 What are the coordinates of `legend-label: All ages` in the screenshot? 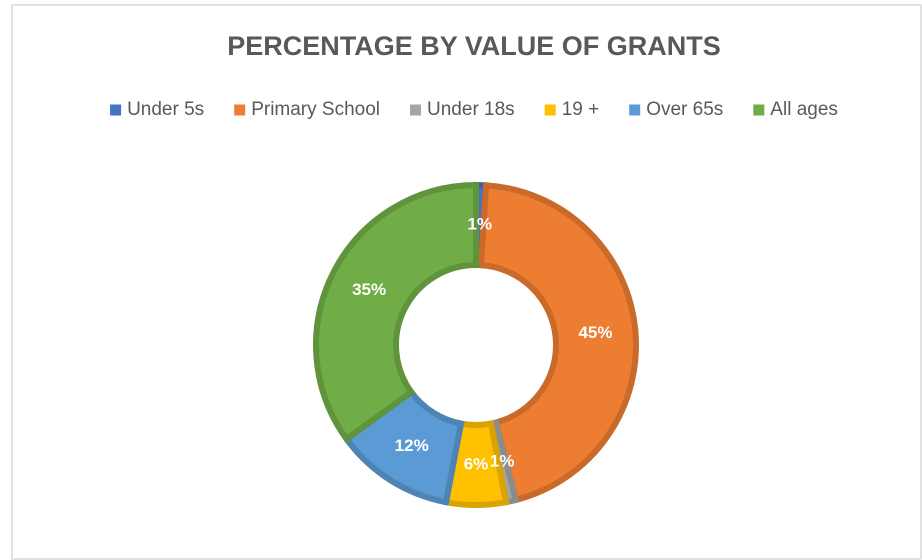 It's located at (804, 109).